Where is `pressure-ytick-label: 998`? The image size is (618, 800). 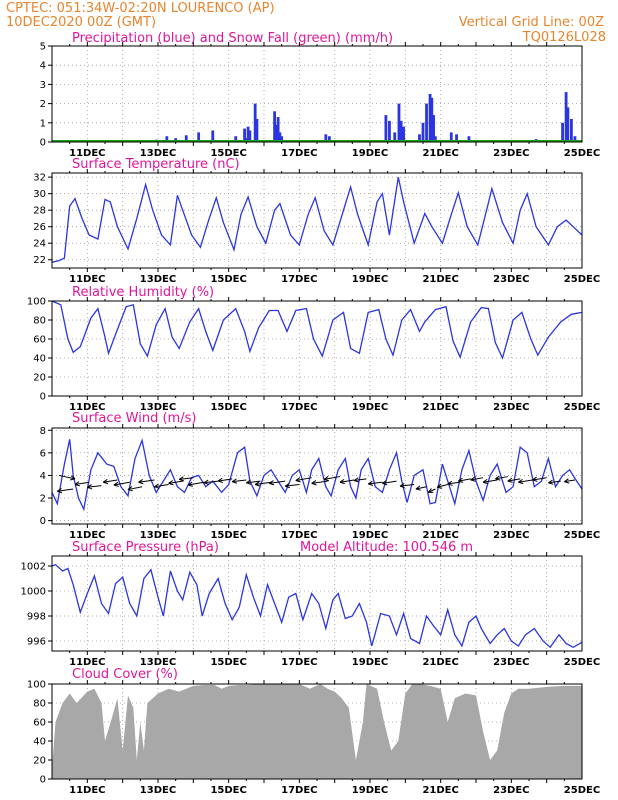 pressure-ytick-label: 998 is located at coordinates (36, 617).